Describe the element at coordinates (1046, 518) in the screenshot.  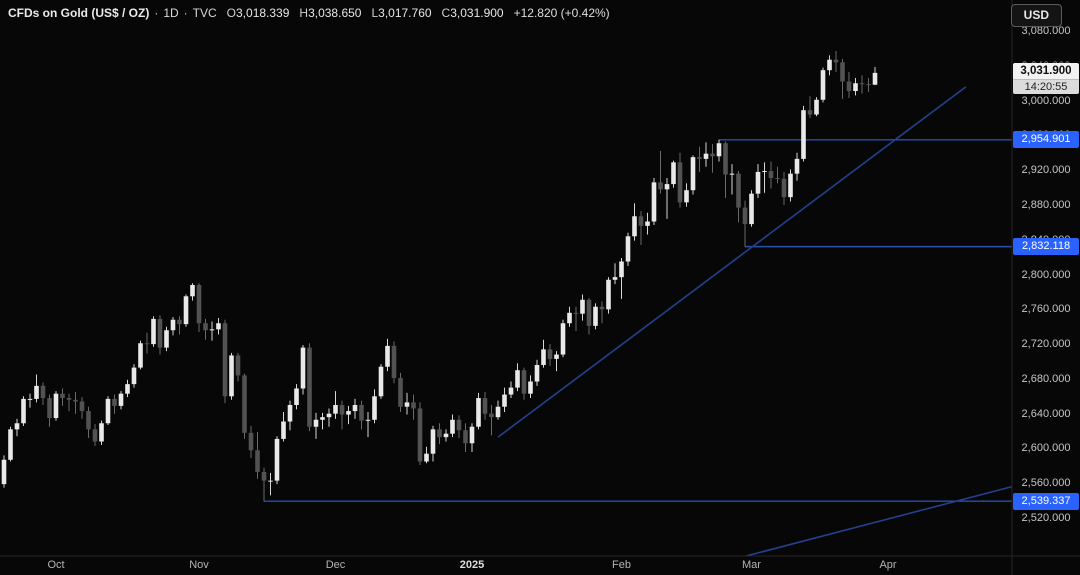
I see `price-tick-label: 2,520.000` at that location.